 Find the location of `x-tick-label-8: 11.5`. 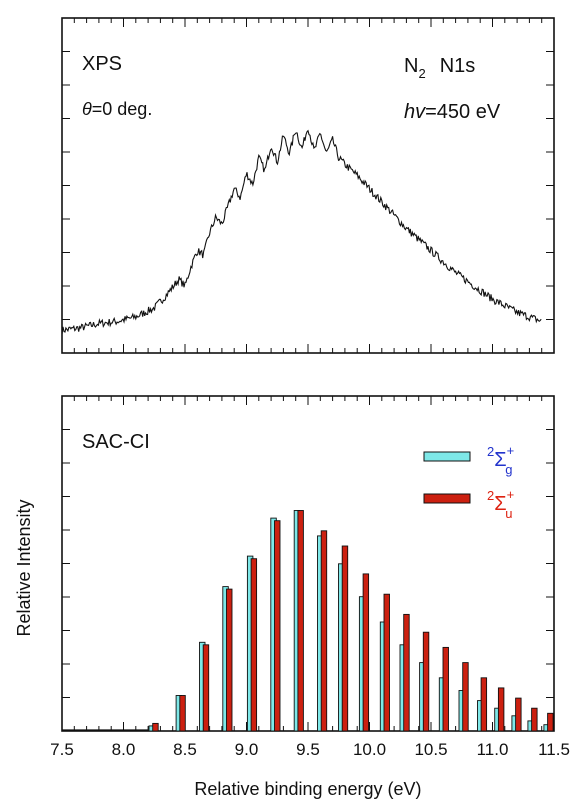

x-tick-label-8: 11.5 is located at coordinates (554, 749).